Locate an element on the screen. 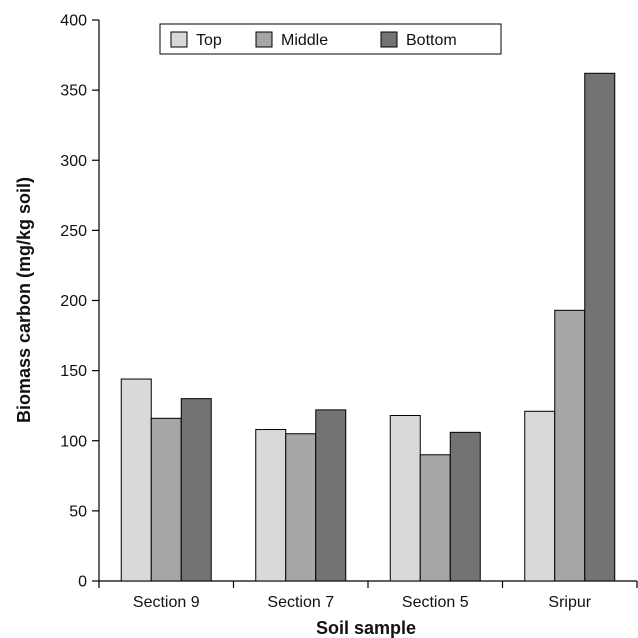 The height and width of the screenshot is (638, 638). legend-label-top: Top is located at coordinates (209, 40).